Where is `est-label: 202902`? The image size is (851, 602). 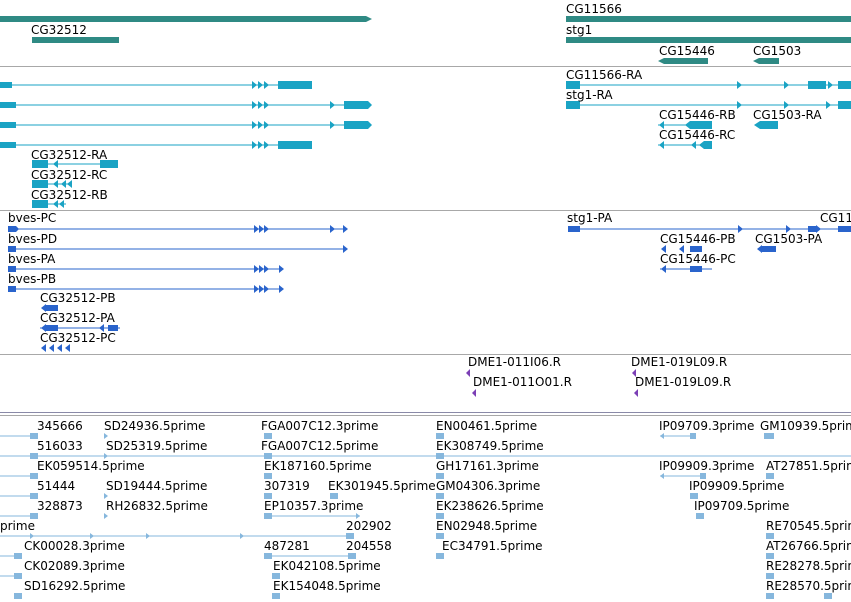
est-label: 202902 is located at coordinates (369, 526).